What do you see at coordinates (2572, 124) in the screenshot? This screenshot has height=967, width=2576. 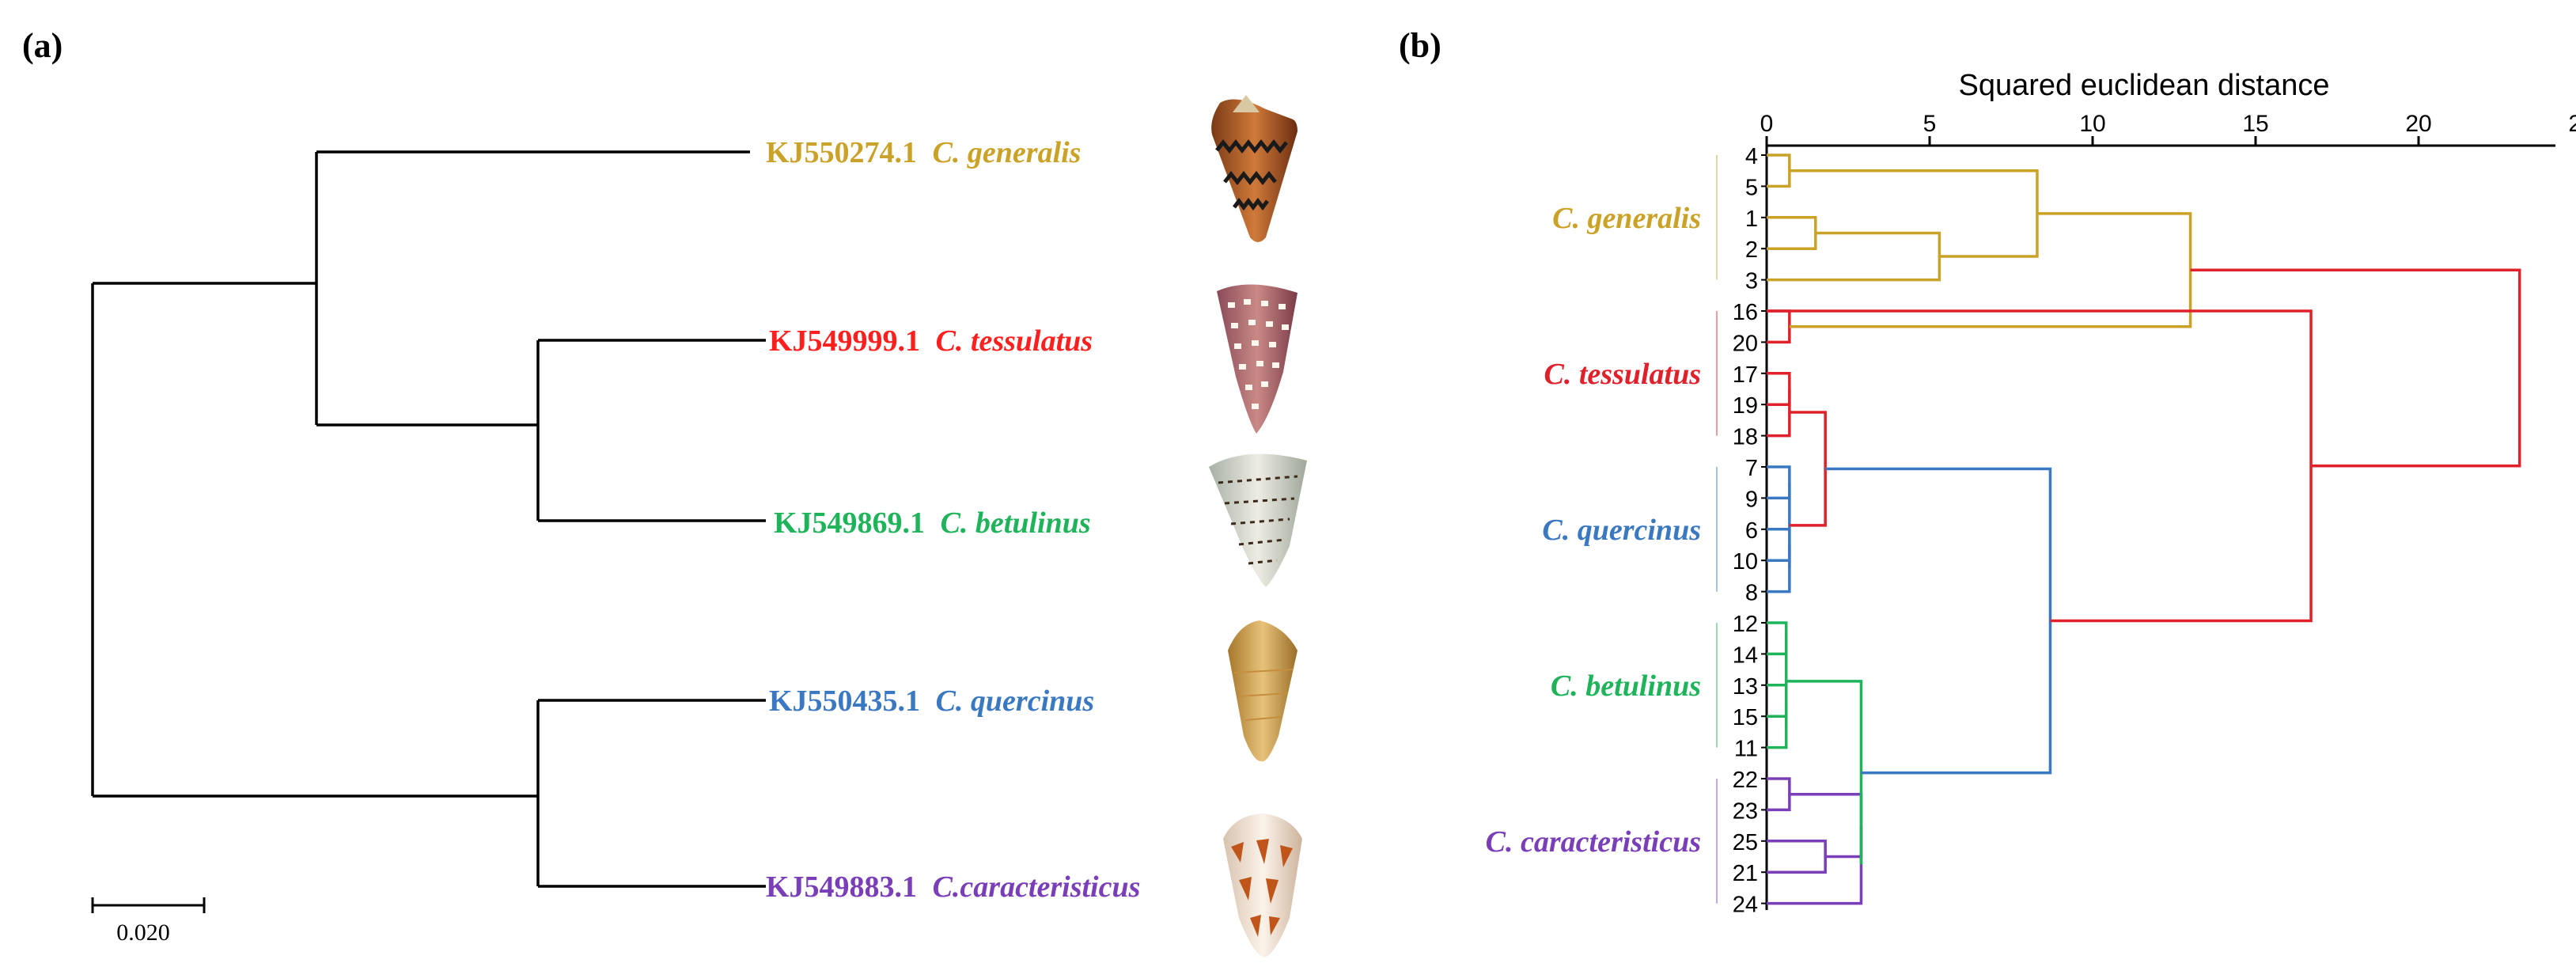 I see `axis-tick-label: 25` at bounding box center [2572, 124].